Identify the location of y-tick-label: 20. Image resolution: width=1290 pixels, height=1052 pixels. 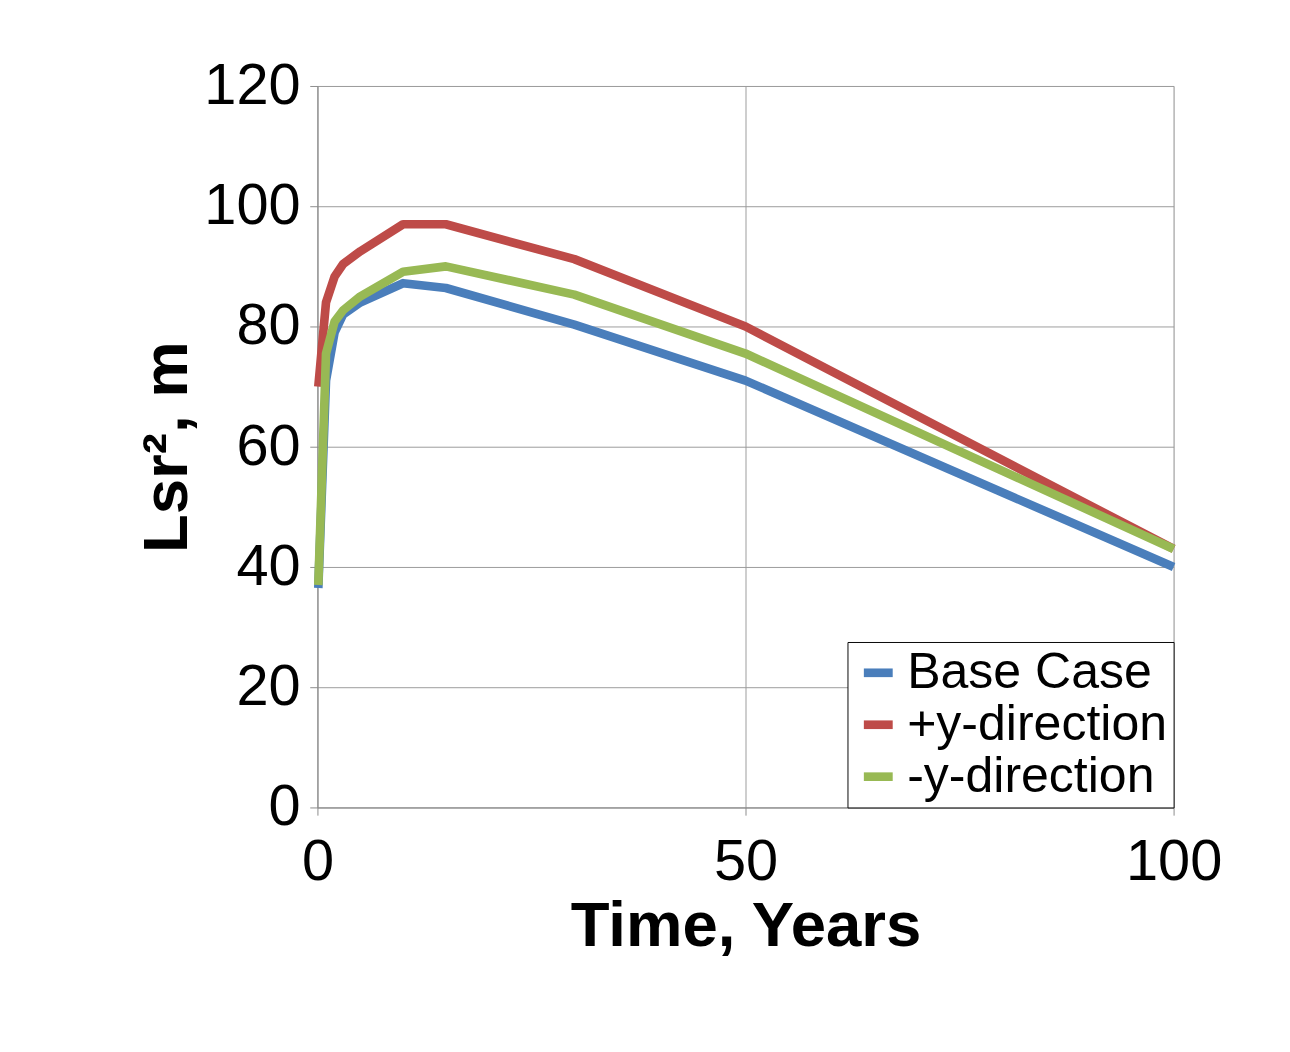
(268, 685).